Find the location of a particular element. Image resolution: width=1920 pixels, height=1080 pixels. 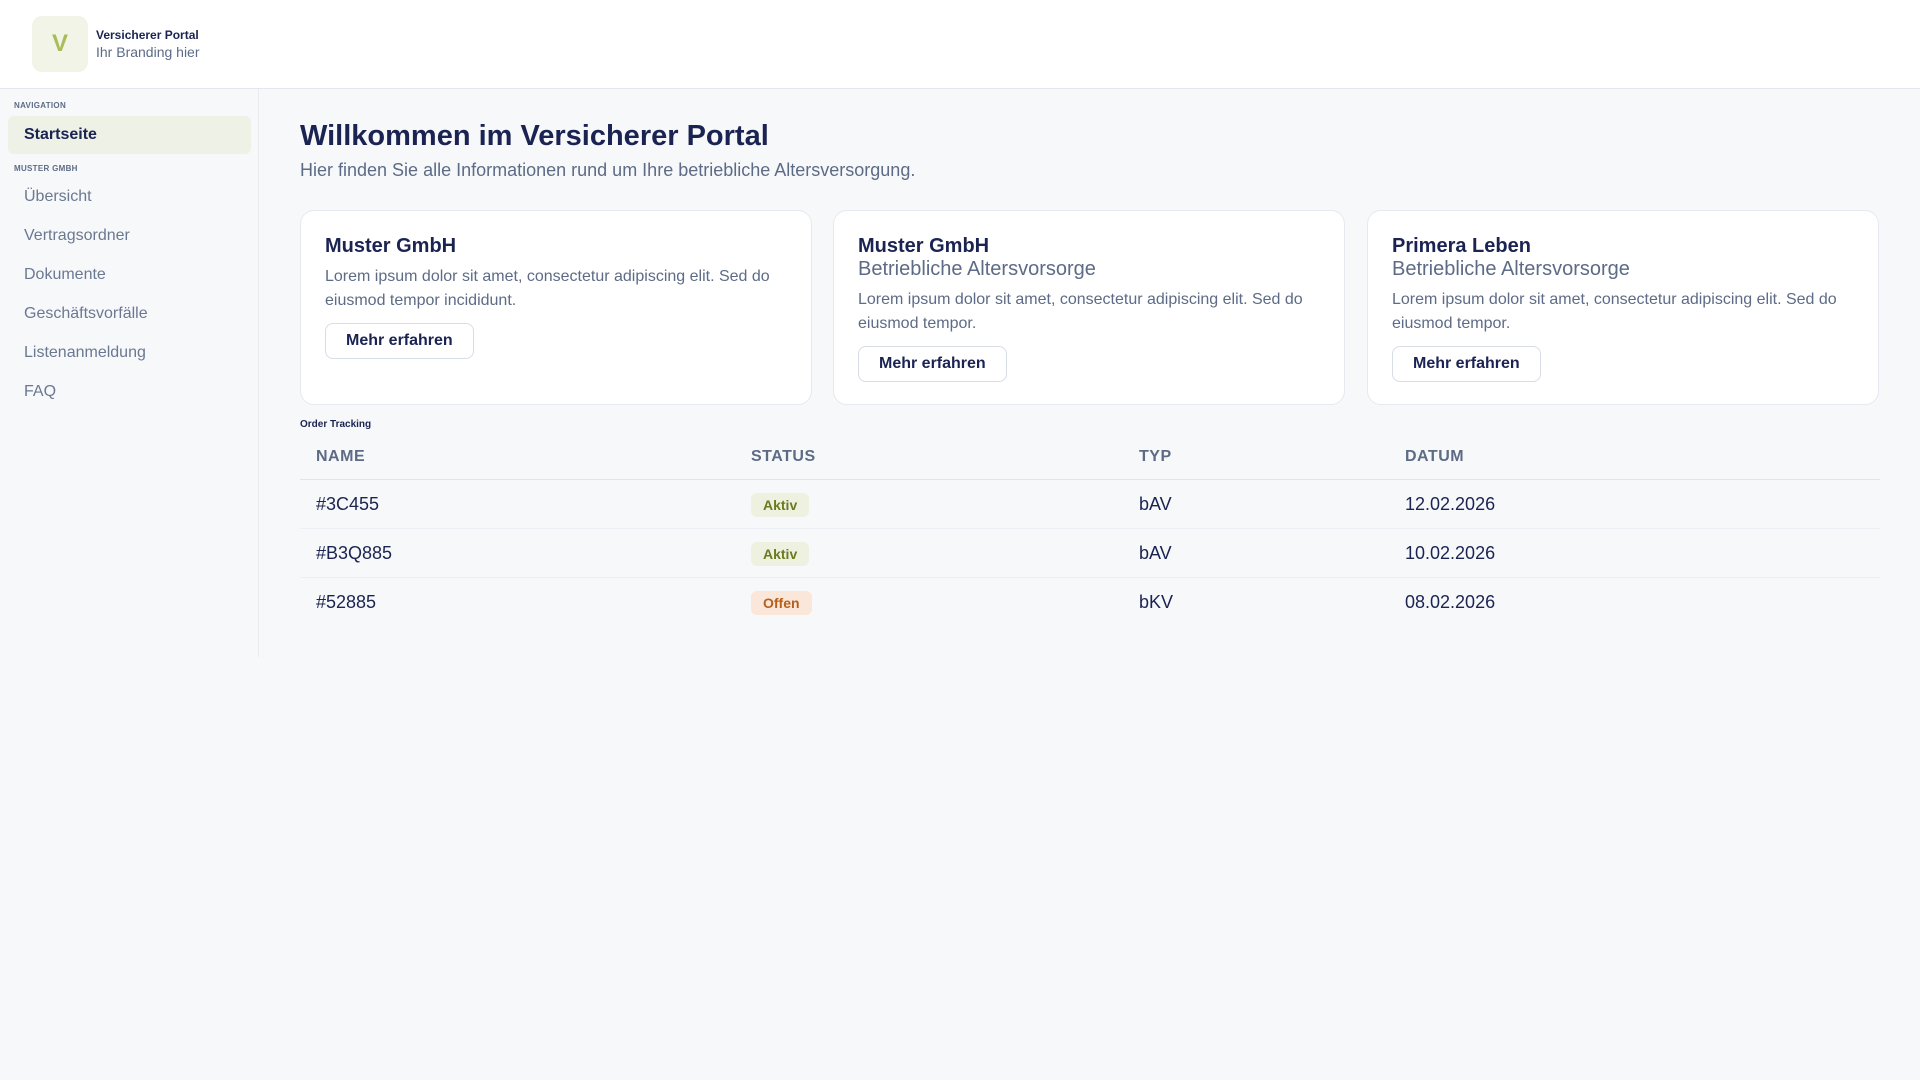

brand-logo-letter: V is located at coordinates (59, 43).